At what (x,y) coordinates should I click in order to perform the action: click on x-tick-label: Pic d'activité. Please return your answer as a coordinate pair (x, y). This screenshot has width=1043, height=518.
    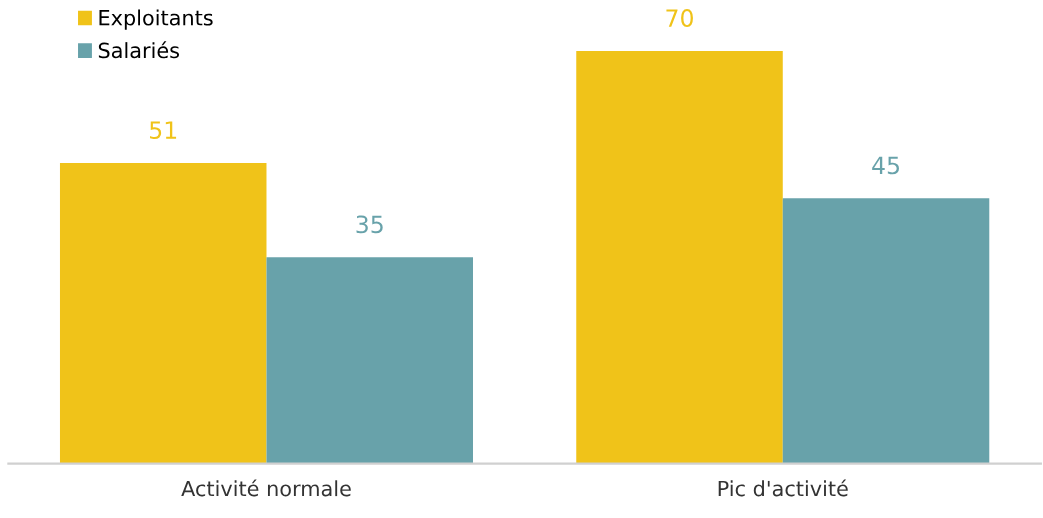
    Looking at the image, I should click on (783, 488).